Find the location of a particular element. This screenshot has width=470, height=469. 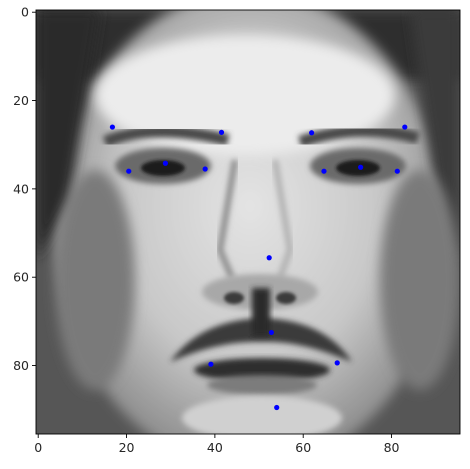

x-tick: 40 is located at coordinates (215, 444).